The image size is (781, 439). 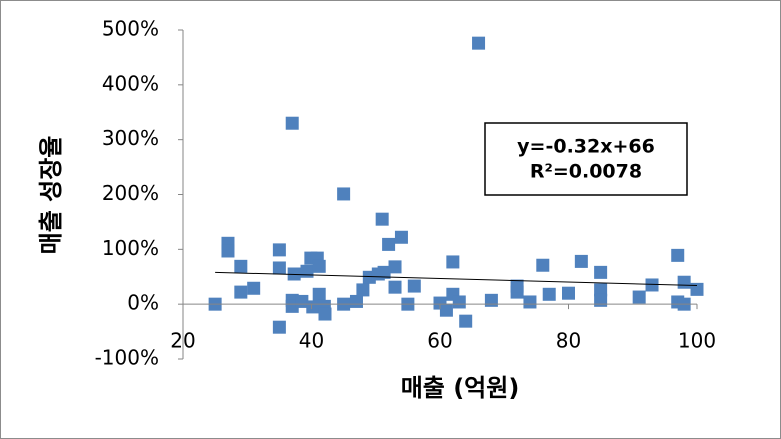 I want to click on y-tick-label: 100%, so click(x=130, y=248).